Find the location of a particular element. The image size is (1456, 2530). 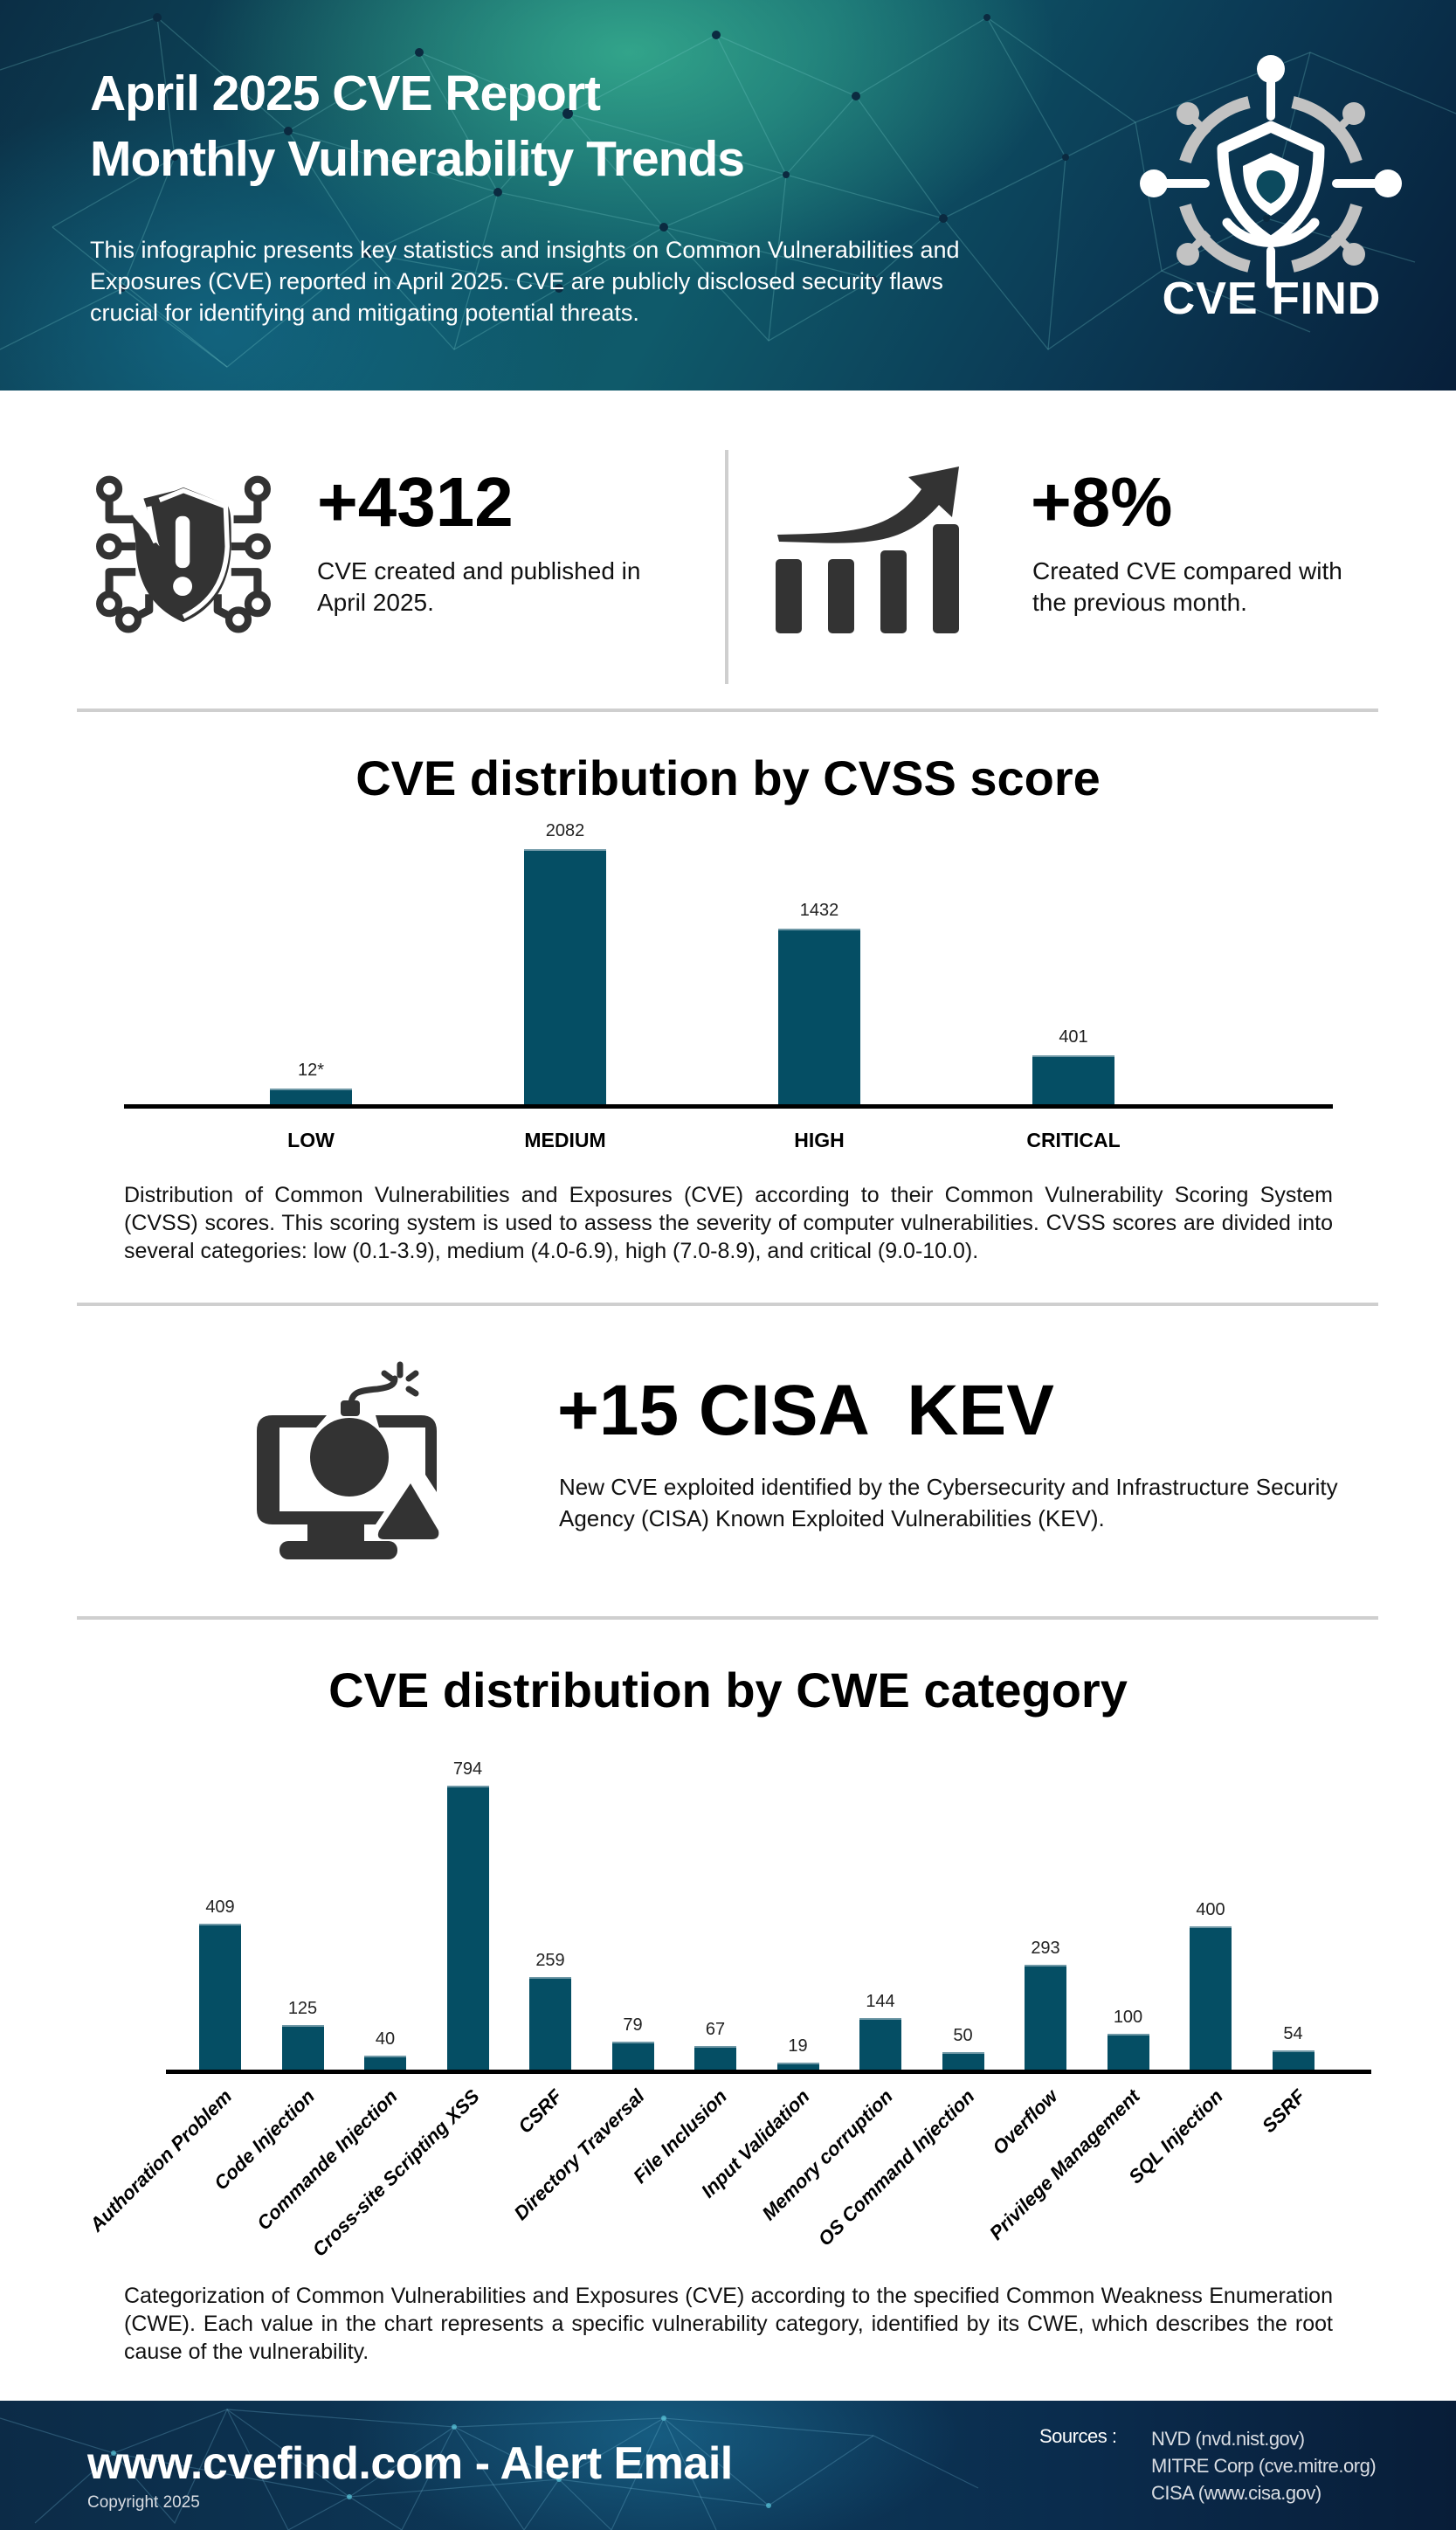

stat-growth-value: +8% is located at coordinates (1102, 502).